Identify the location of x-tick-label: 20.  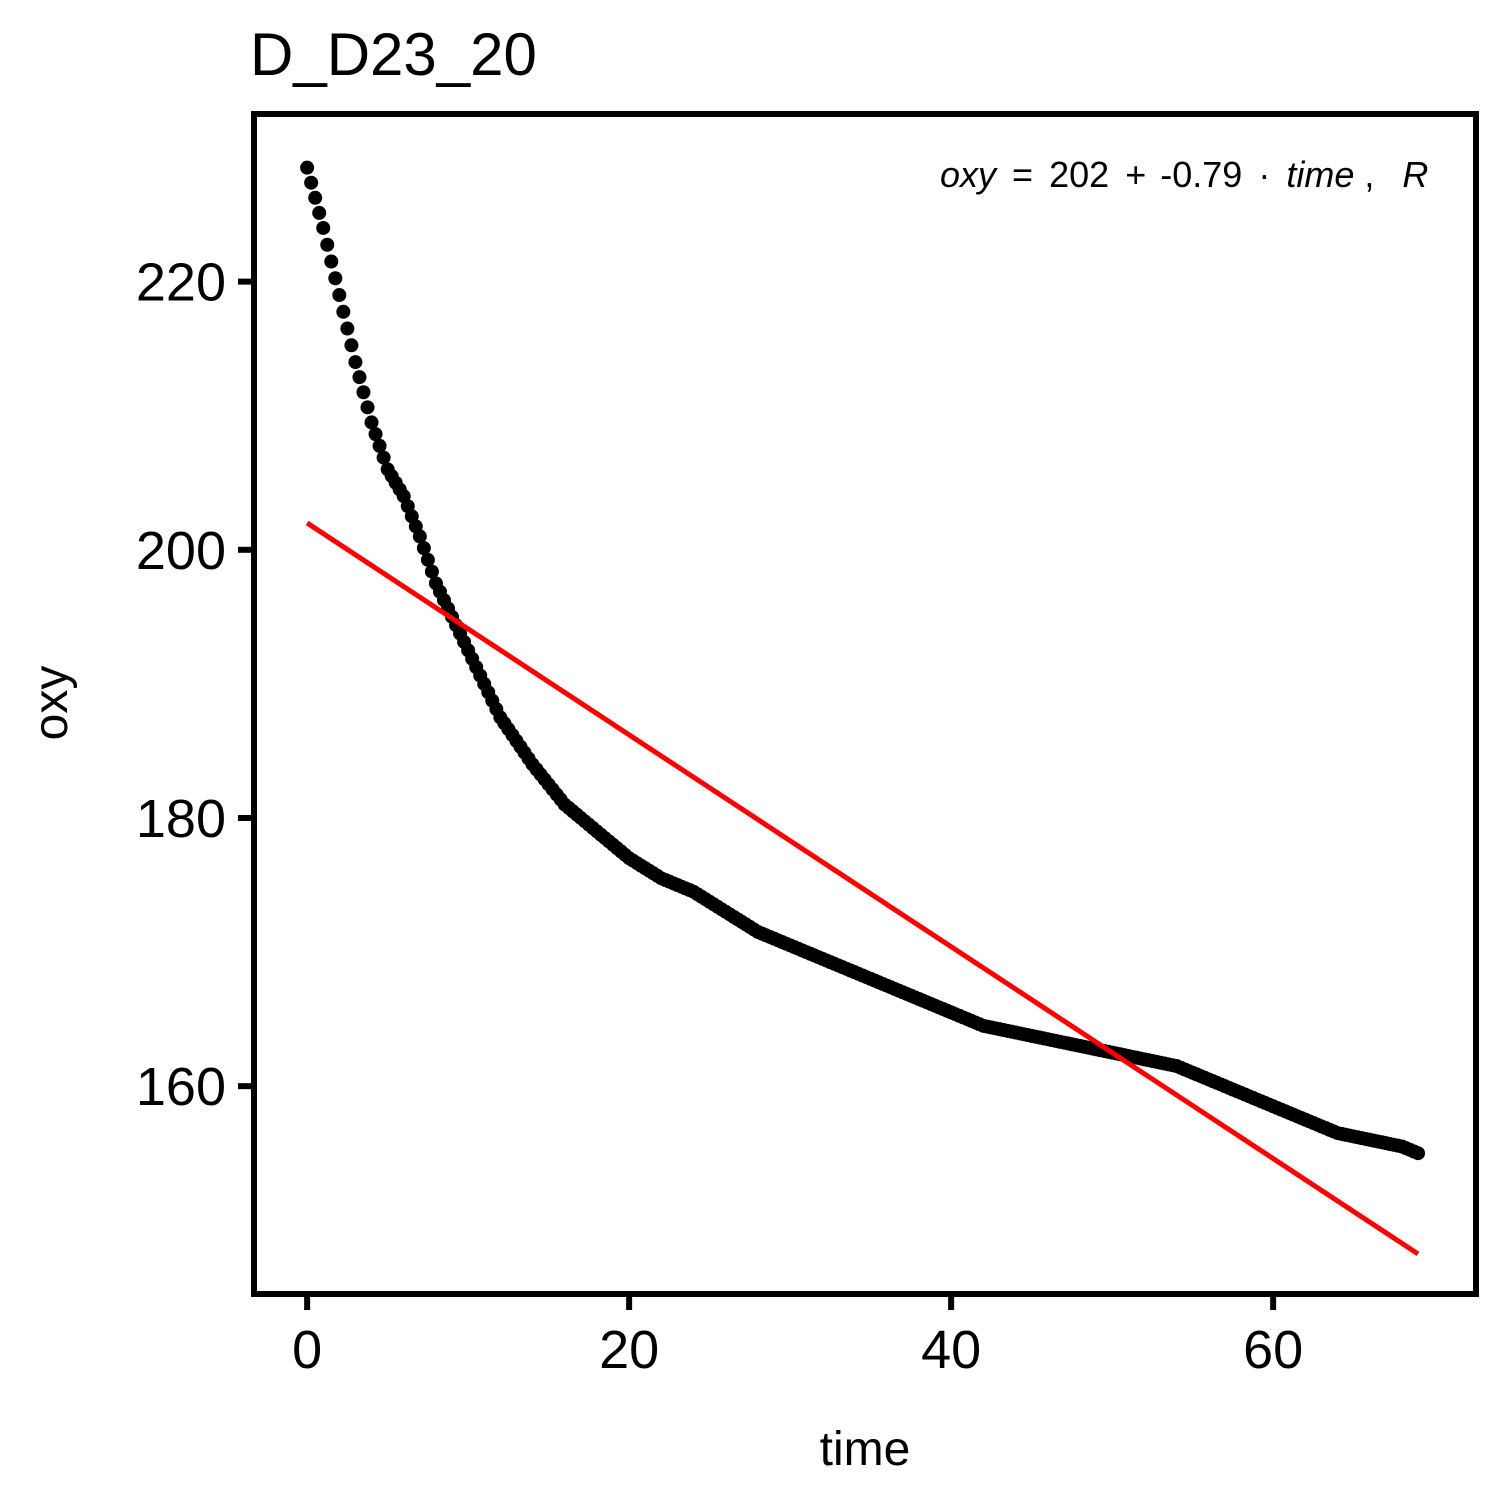
(629, 1350).